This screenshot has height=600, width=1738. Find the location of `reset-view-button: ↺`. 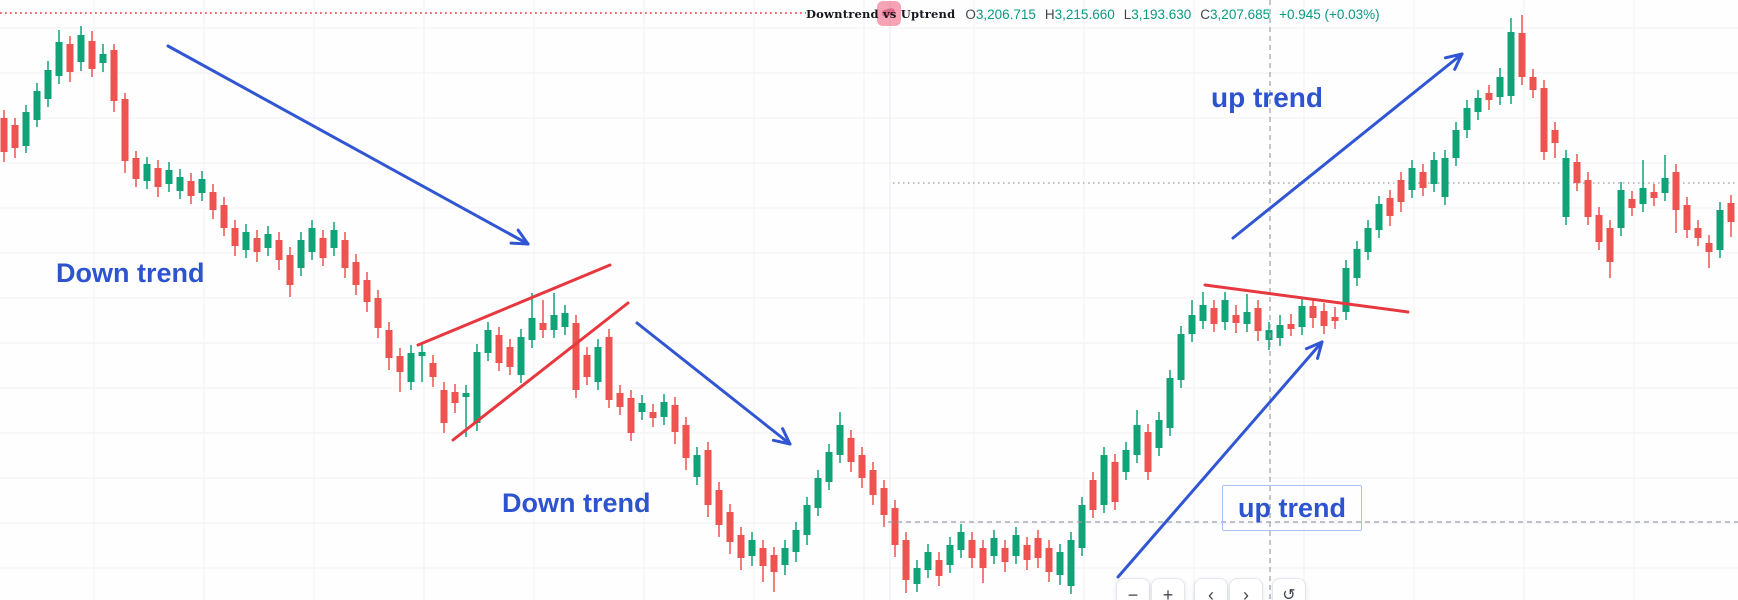

reset-view-button: ↺ is located at coordinates (1289, 589).